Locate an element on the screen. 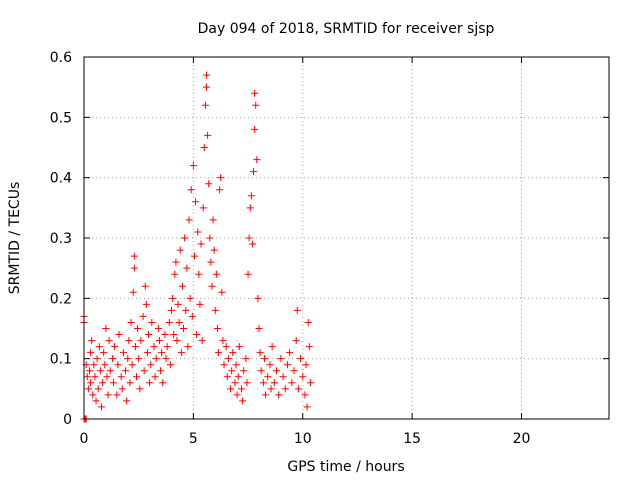  y-tick-label: 0.3 is located at coordinates (61, 239).